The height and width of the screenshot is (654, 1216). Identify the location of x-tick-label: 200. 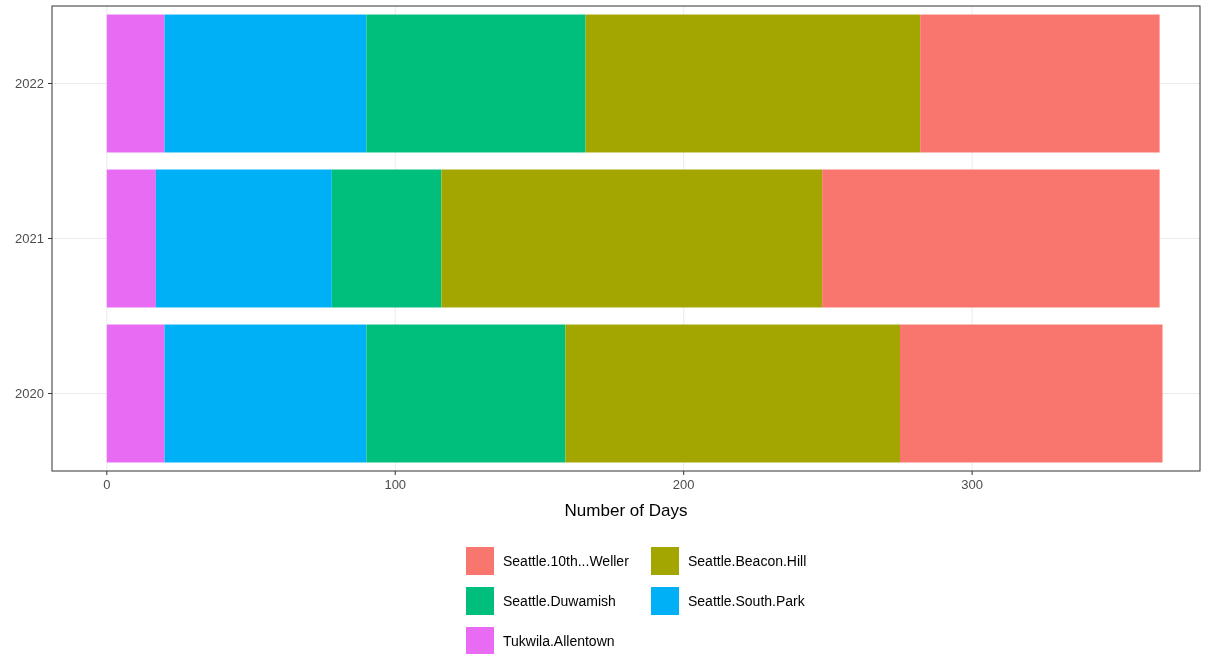
(683, 484).